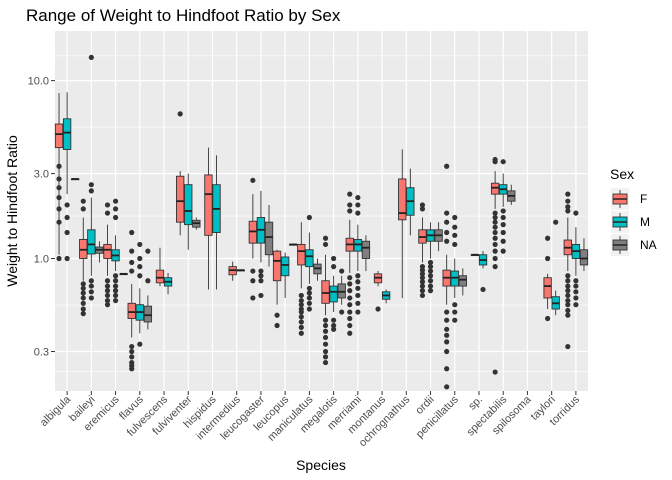  What do you see at coordinates (216, 222) in the screenshot?
I see `box-hispidus-M` at bounding box center [216, 222].